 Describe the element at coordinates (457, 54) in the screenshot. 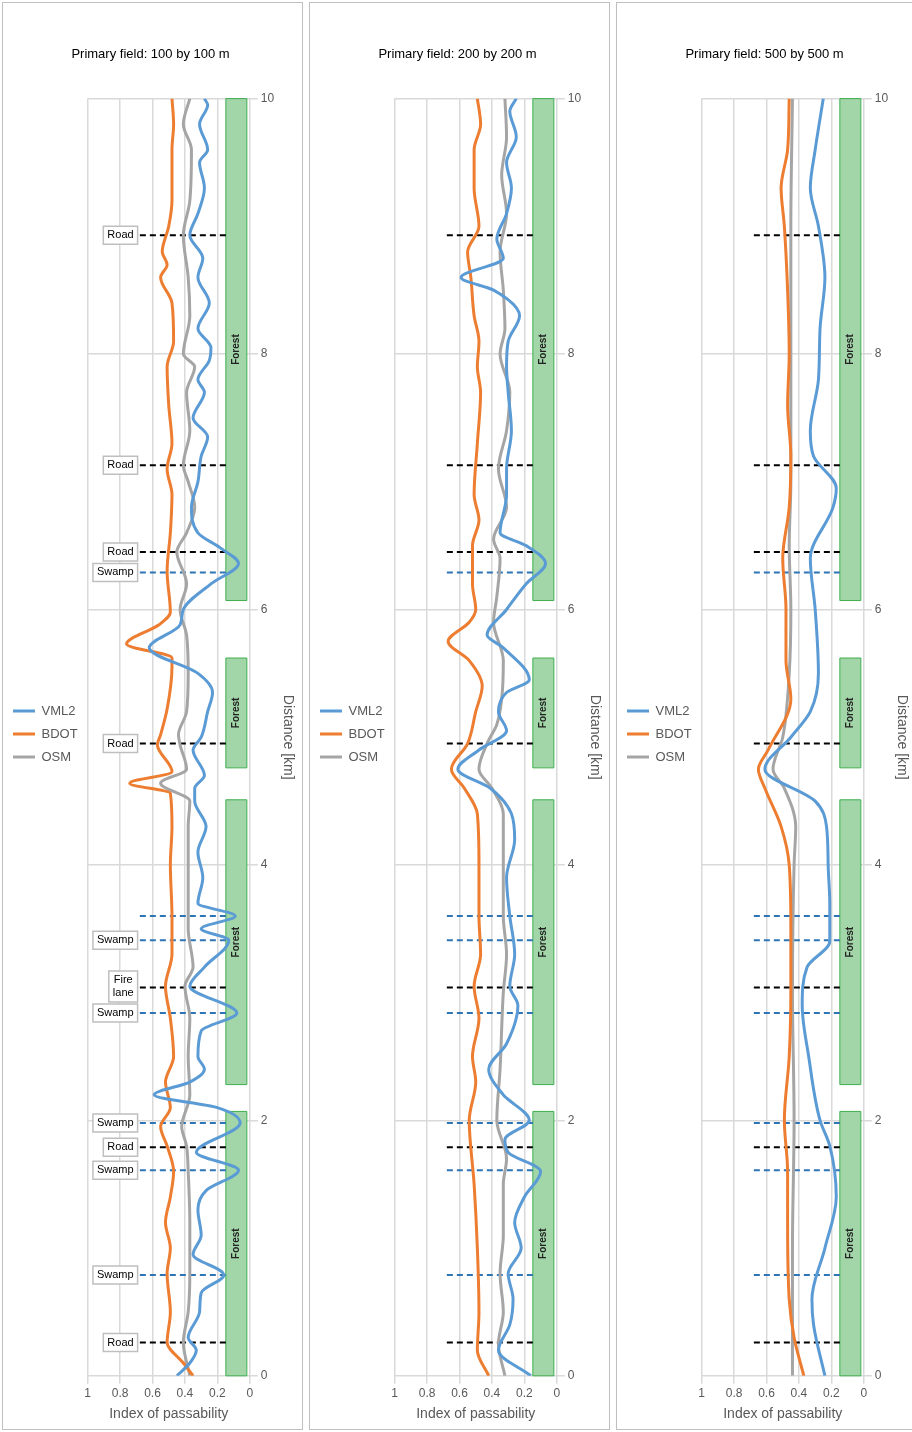

I see `chart-title: Primary field: 200 by 200 m` at that location.